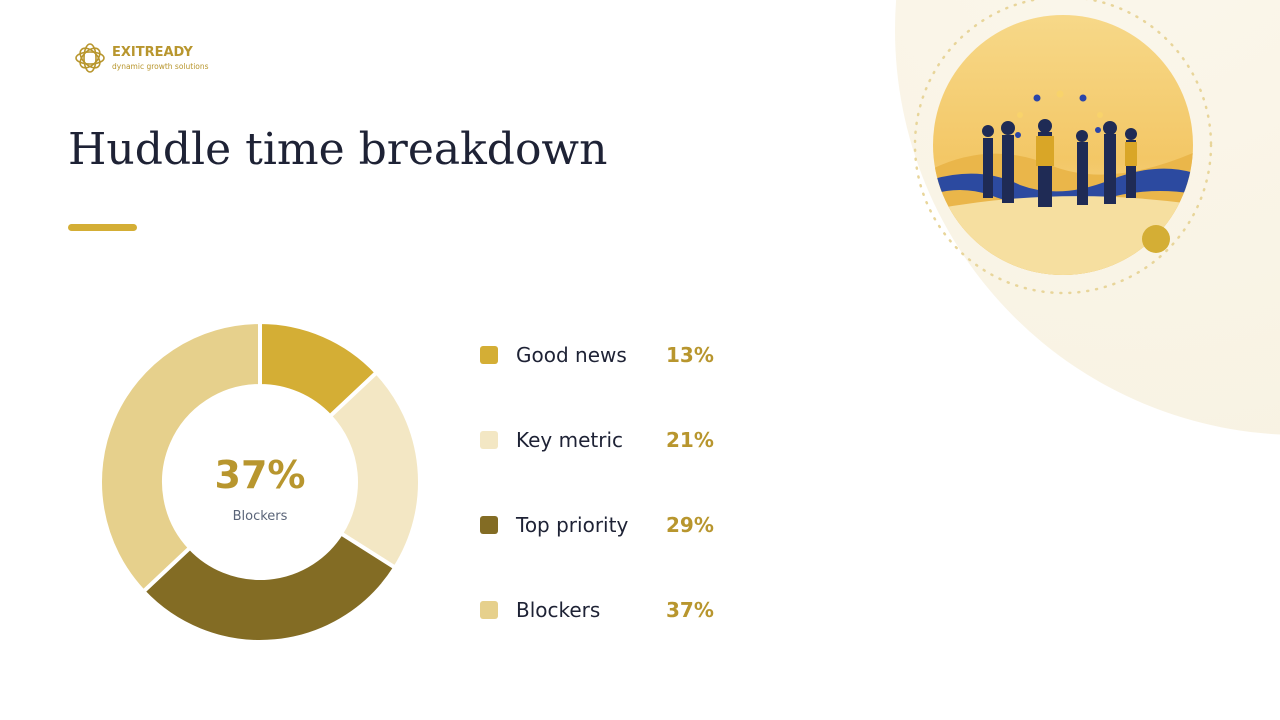  Describe the element at coordinates (690, 610) in the screenshot. I see `legend-value: 37%` at that location.